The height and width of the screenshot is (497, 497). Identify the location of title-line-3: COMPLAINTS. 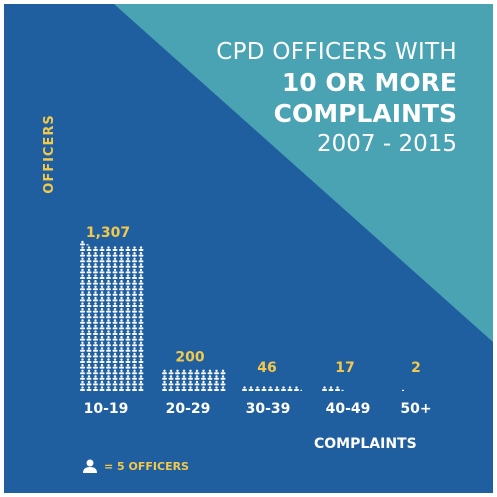
(365, 113).